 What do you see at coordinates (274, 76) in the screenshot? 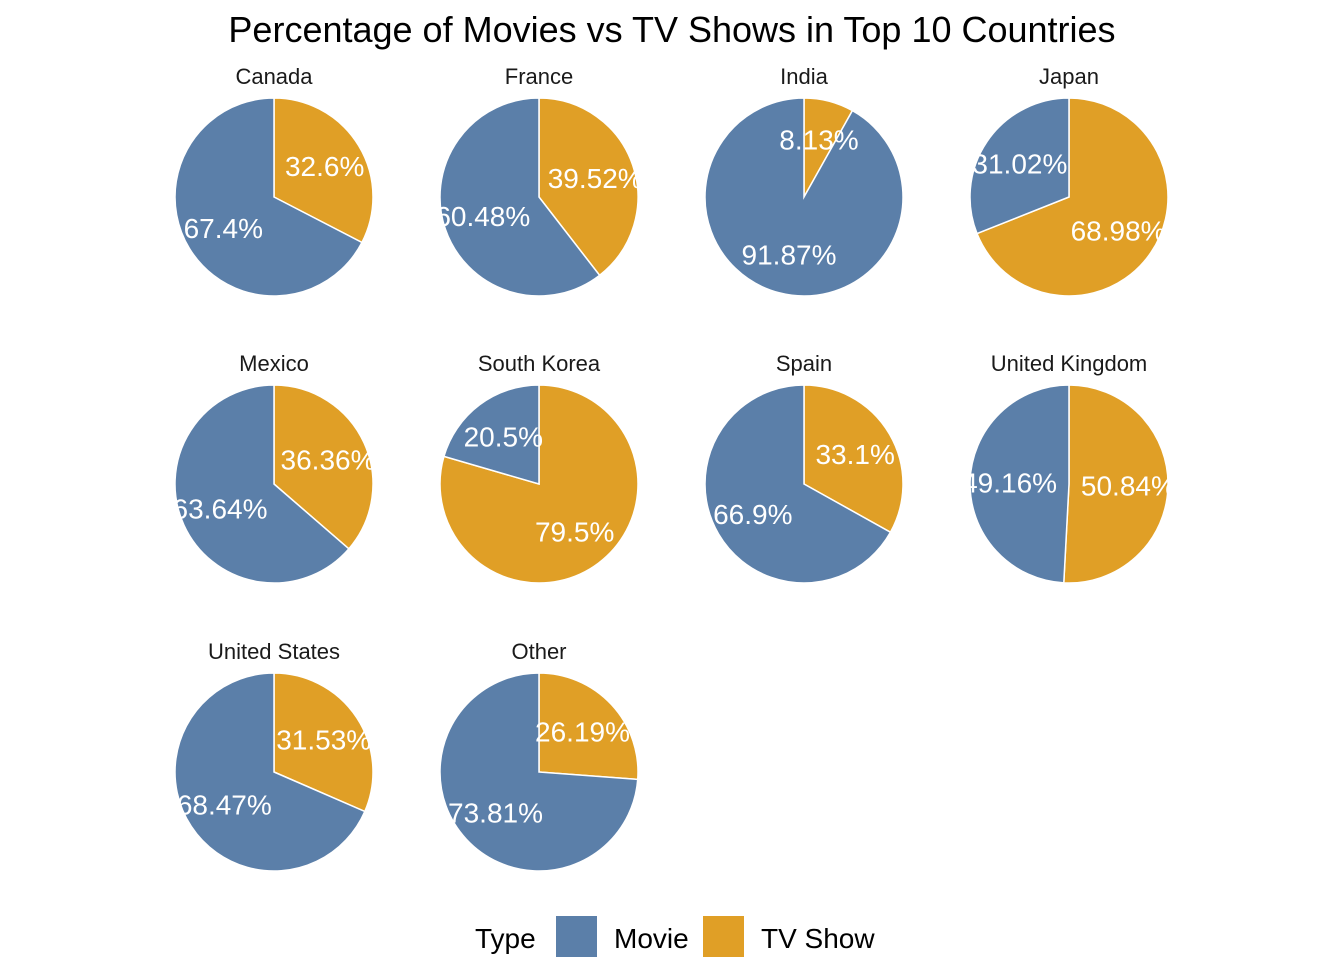
I see `facet-title-canada: Canada` at bounding box center [274, 76].